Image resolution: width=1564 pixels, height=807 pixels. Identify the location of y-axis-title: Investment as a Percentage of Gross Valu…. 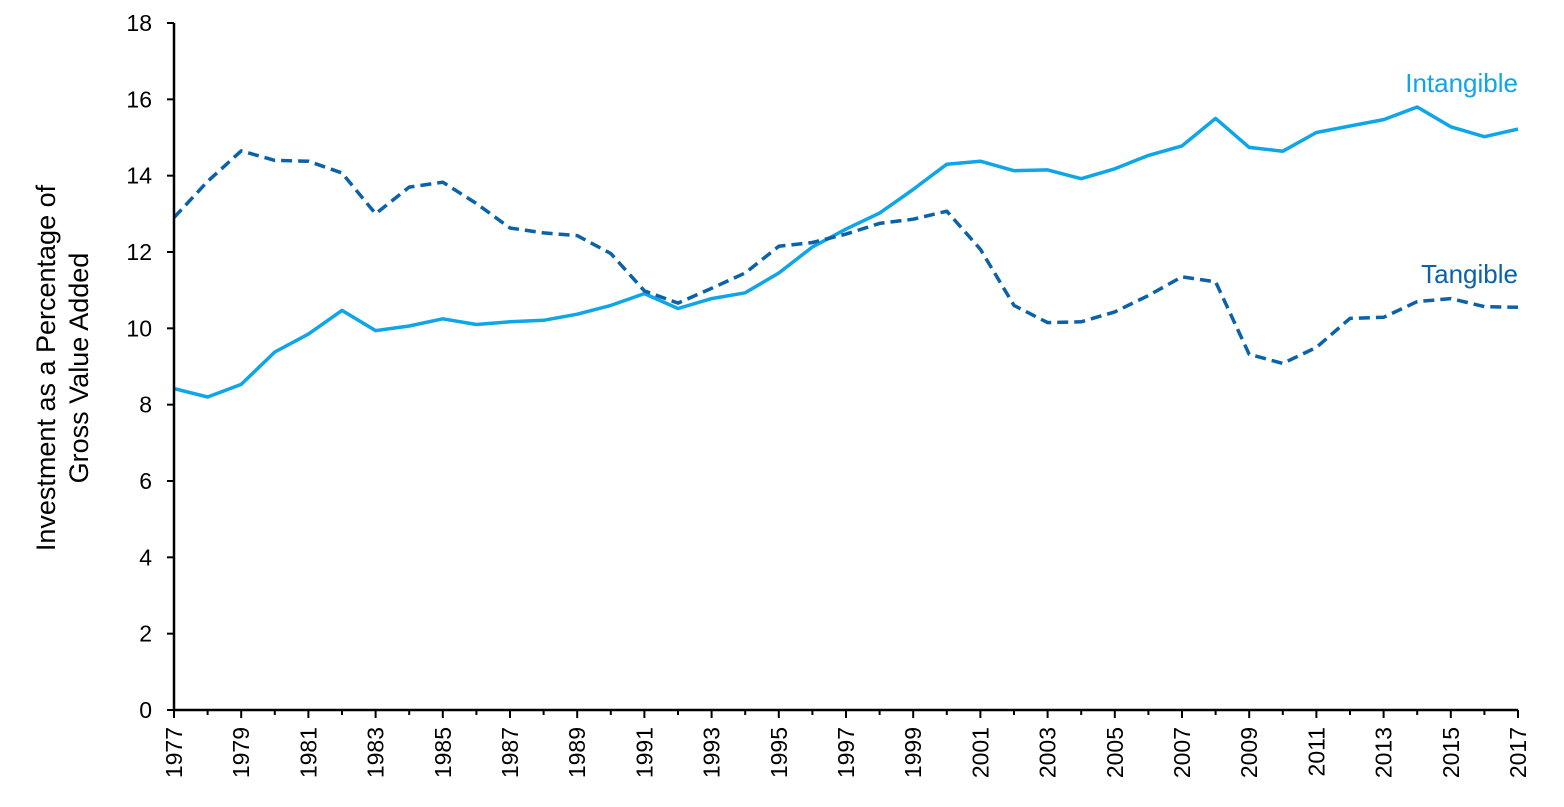
(62, 367).